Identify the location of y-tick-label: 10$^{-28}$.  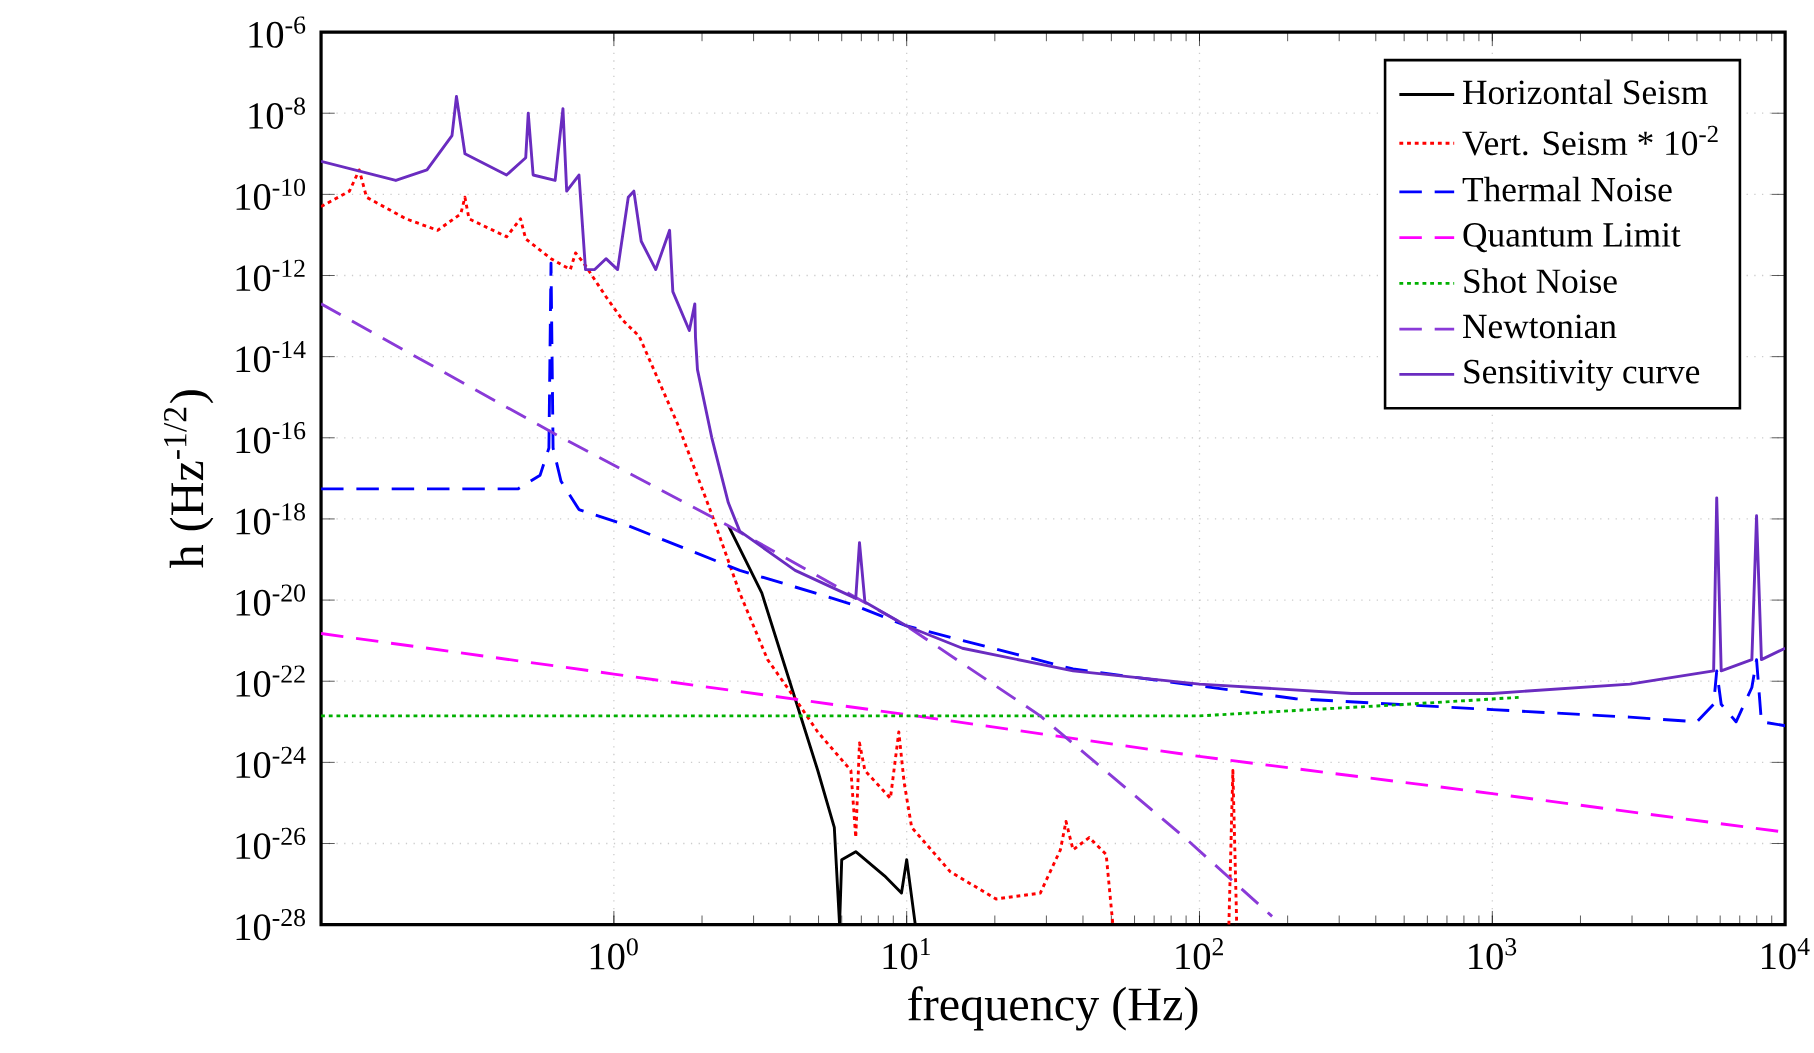
(271, 924).